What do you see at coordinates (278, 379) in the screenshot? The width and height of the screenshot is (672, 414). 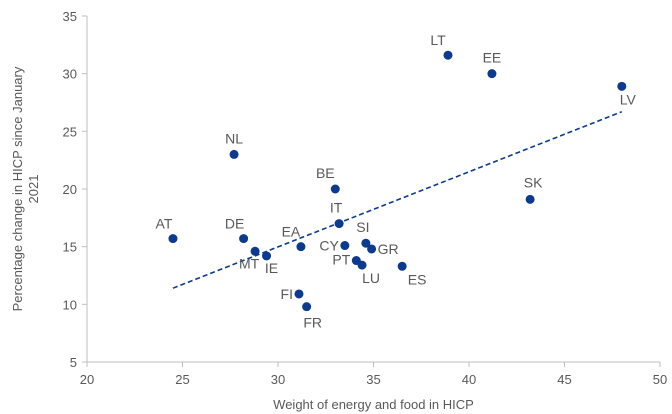 I see `x-tick-label: 30` at bounding box center [278, 379].